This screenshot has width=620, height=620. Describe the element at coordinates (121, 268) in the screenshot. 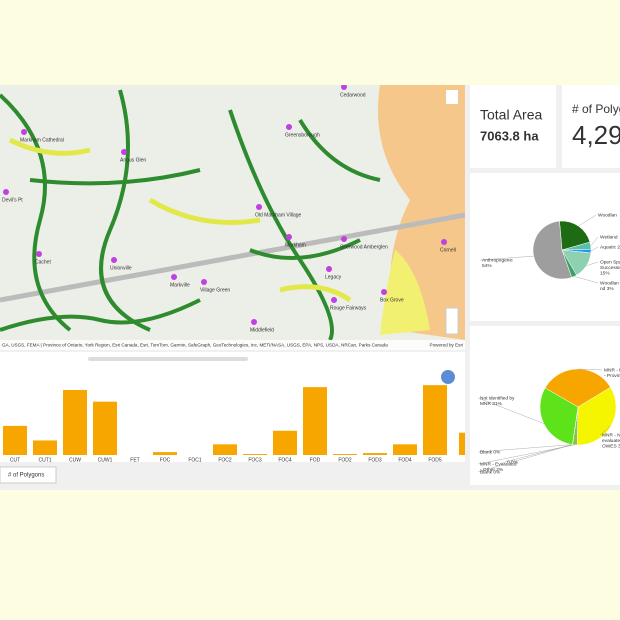

I see `place-label: Unionville` at that location.